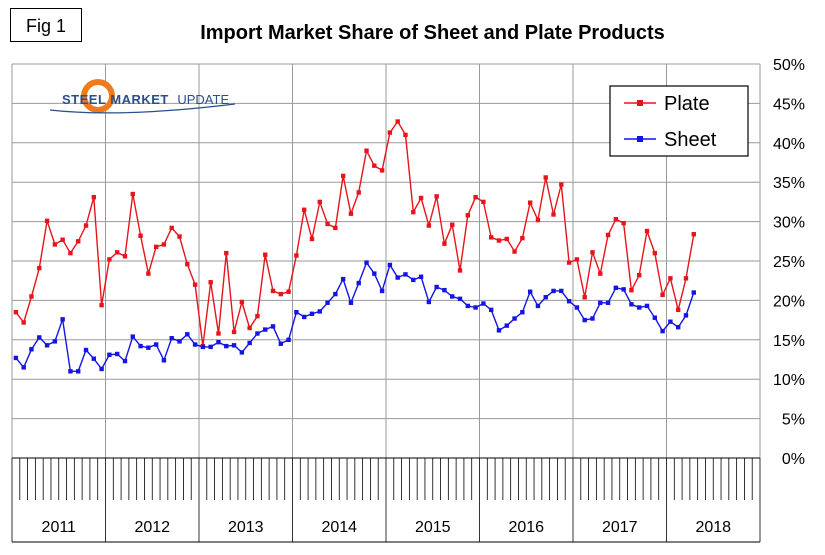  I want to click on x-year-label: 2011, so click(59, 527).